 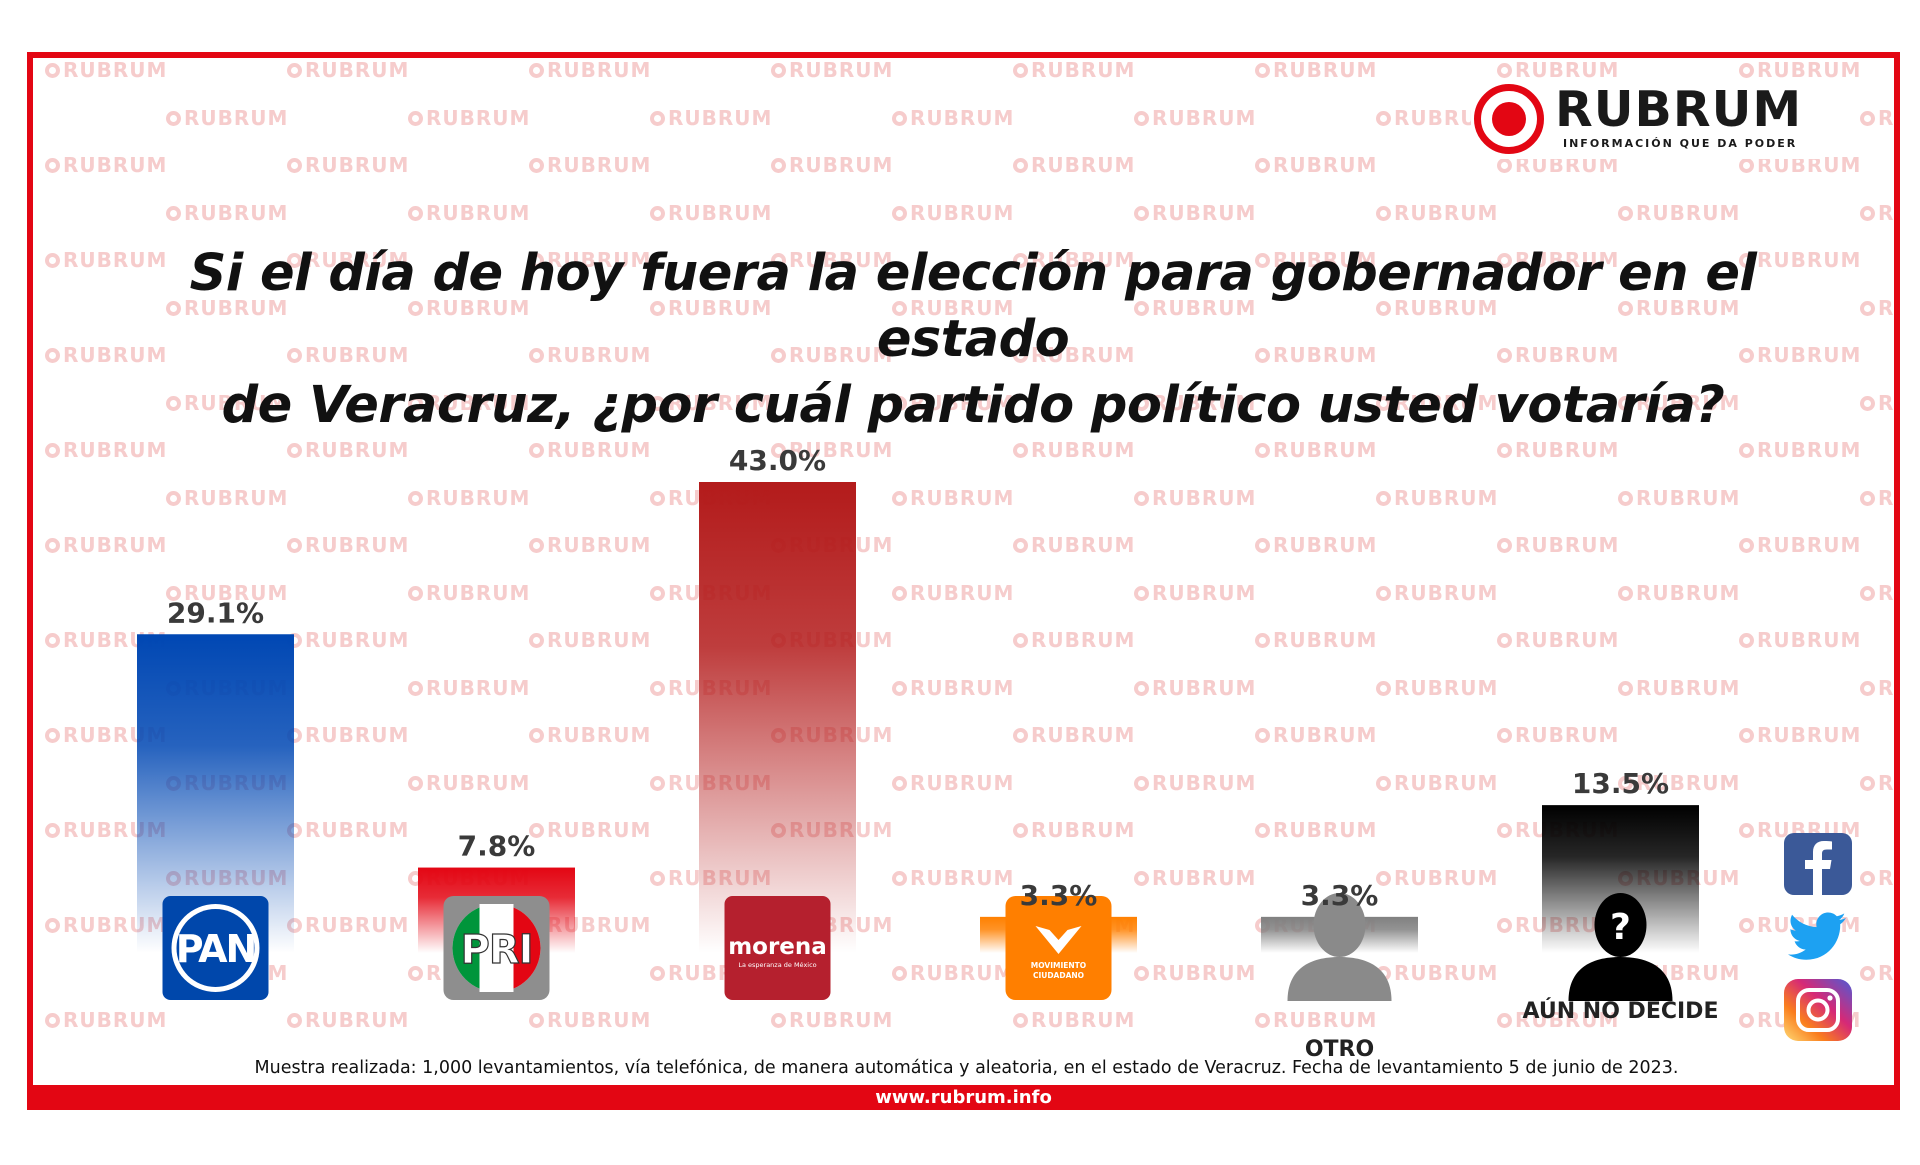 I want to click on mc-logo-text-1: MOVIMIENTO, so click(x=1058, y=965).